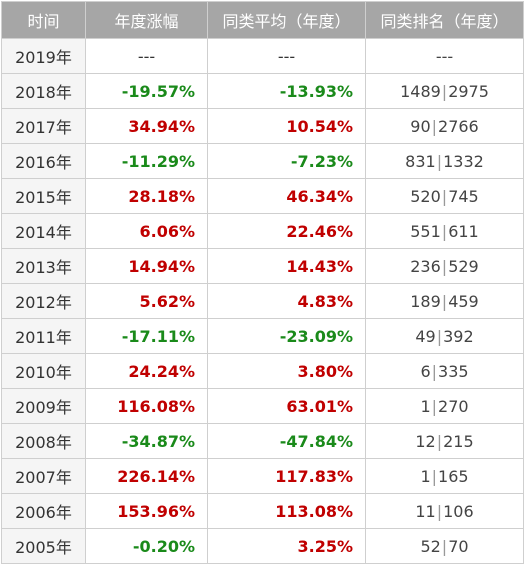 The height and width of the screenshot is (584, 524). What do you see at coordinates (43, 161) in the screenshot?
I see `year-cell: 2016年` at bounding box center [43, 161].